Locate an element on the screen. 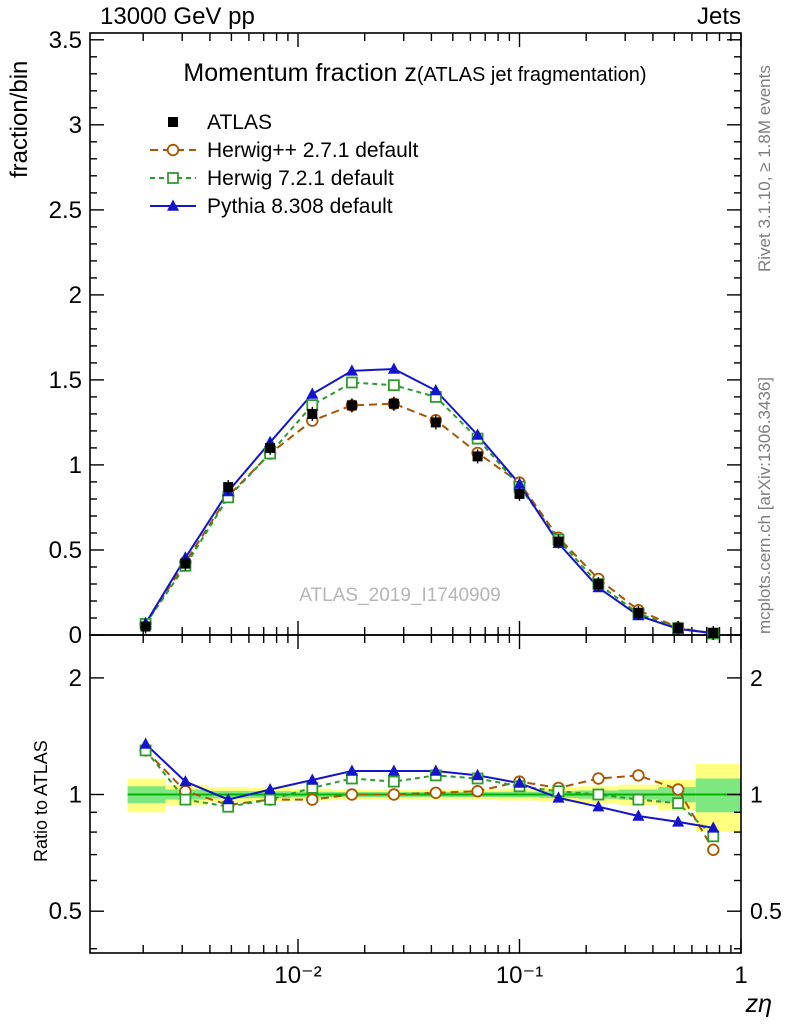 The width and height of the screenshot is (786, 1024). y-tick-label-main: 2.5 is located at coordinates (65, 210).